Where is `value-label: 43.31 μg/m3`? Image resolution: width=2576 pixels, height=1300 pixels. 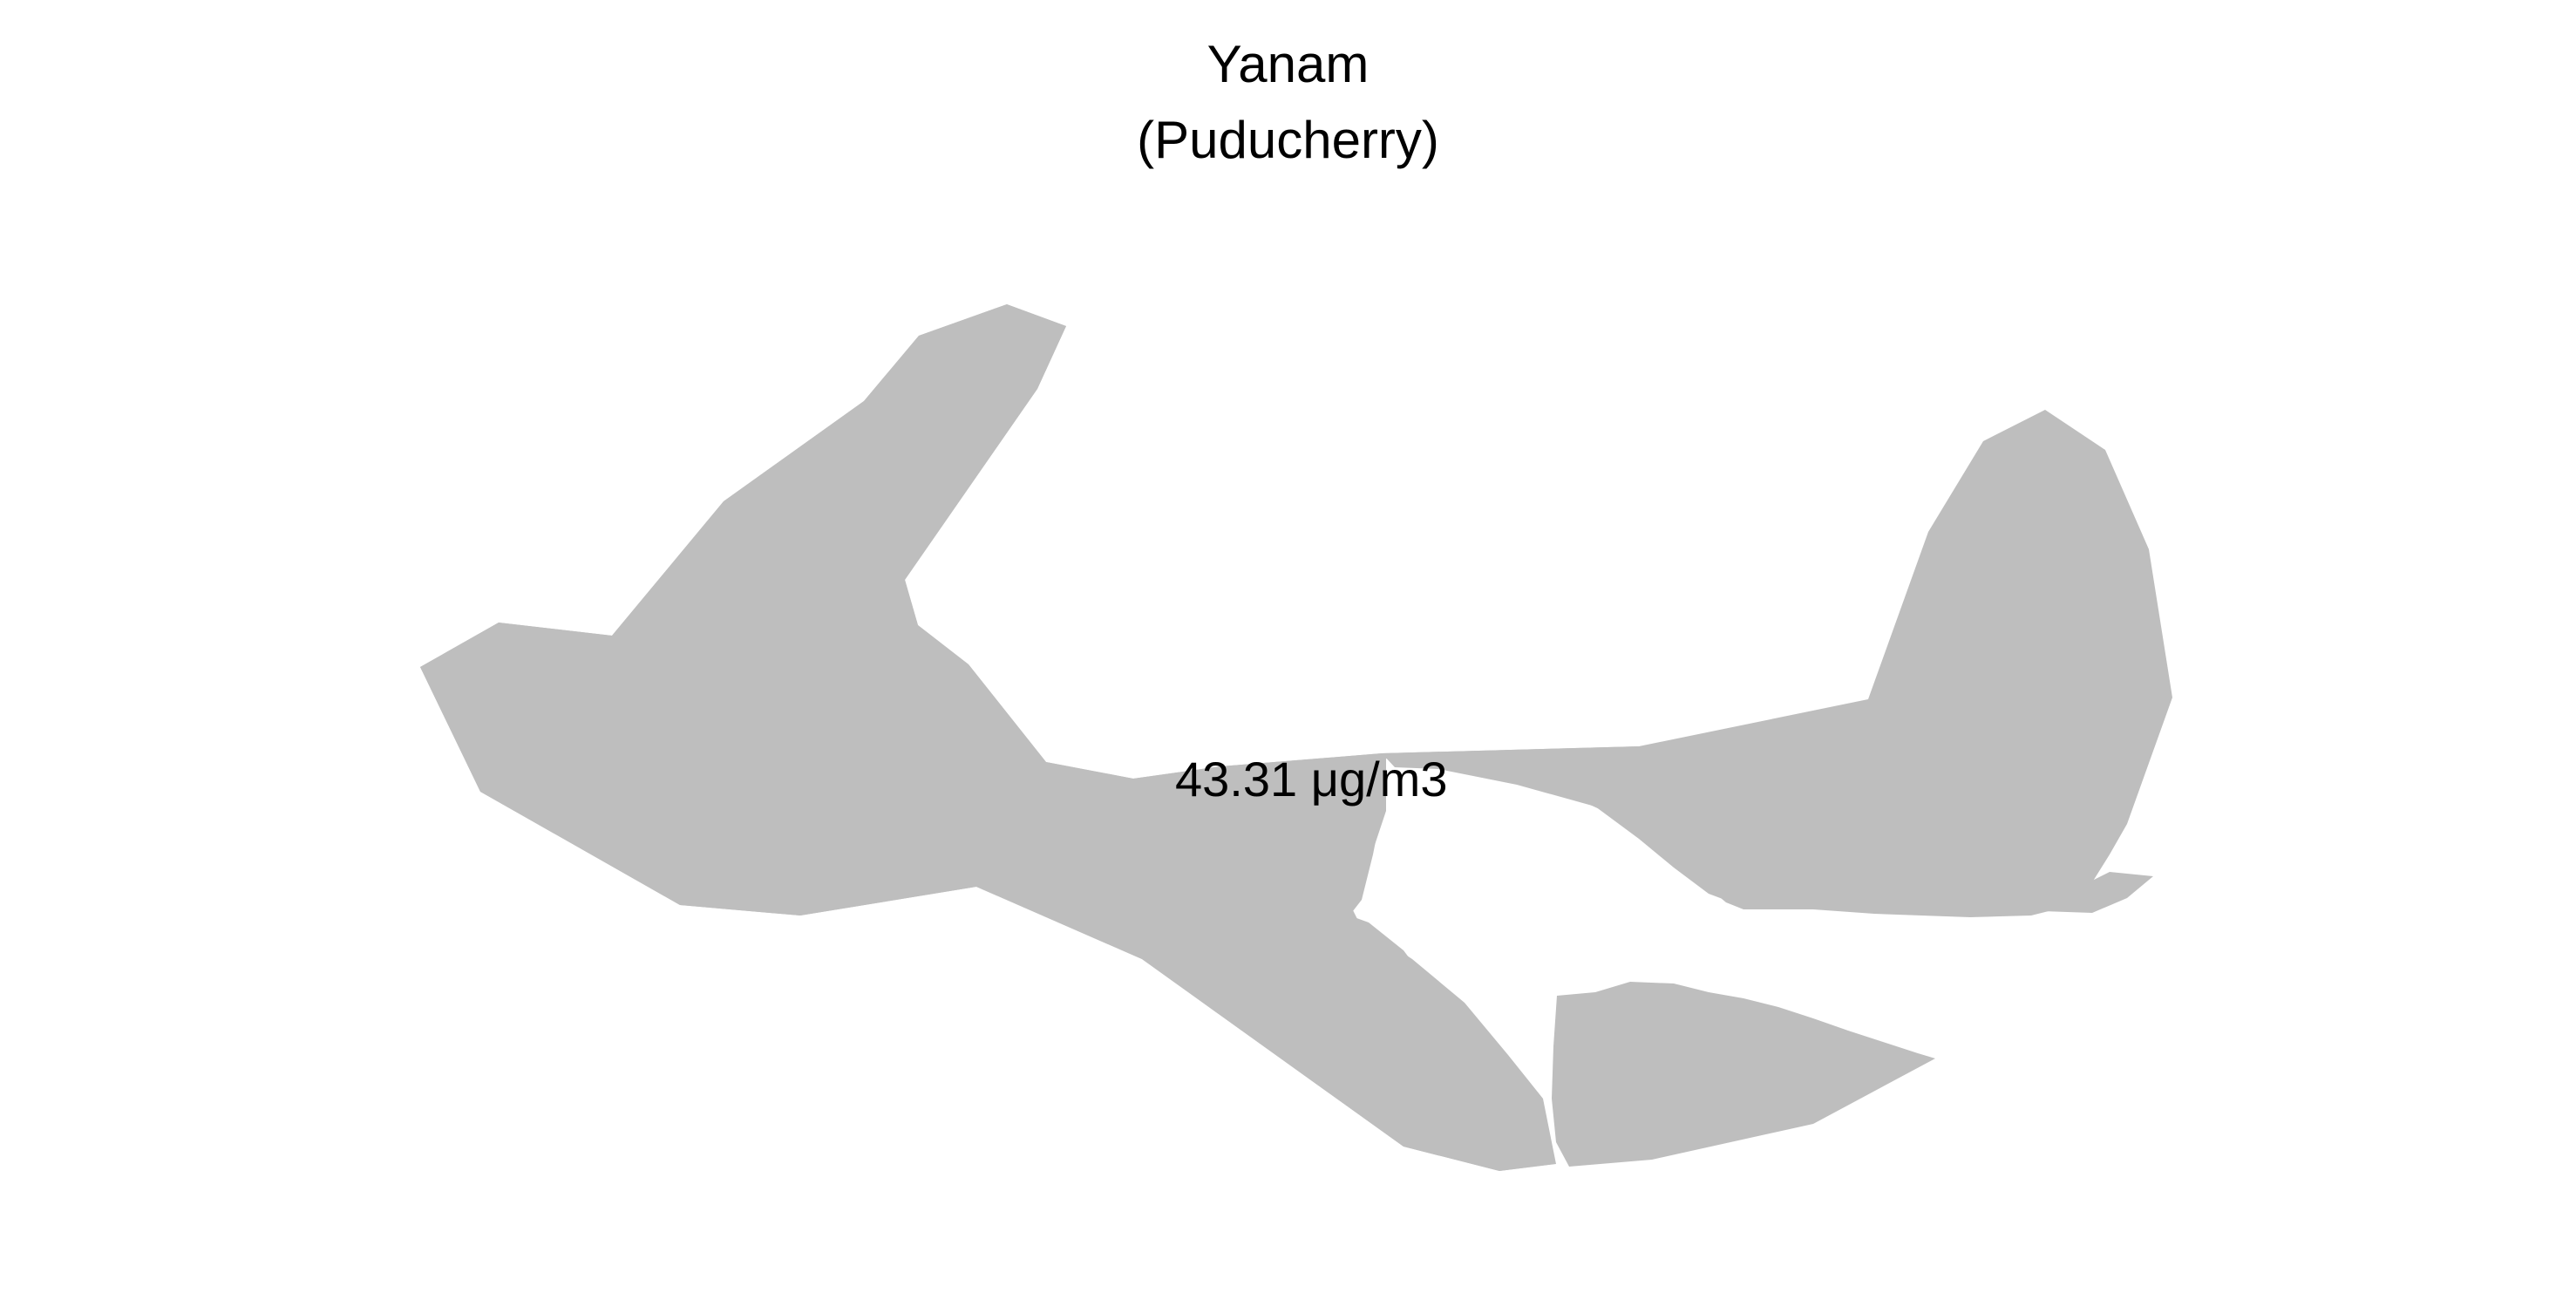 value-label: 43.31 μg/m3 is located at coordinates (1311, 779).